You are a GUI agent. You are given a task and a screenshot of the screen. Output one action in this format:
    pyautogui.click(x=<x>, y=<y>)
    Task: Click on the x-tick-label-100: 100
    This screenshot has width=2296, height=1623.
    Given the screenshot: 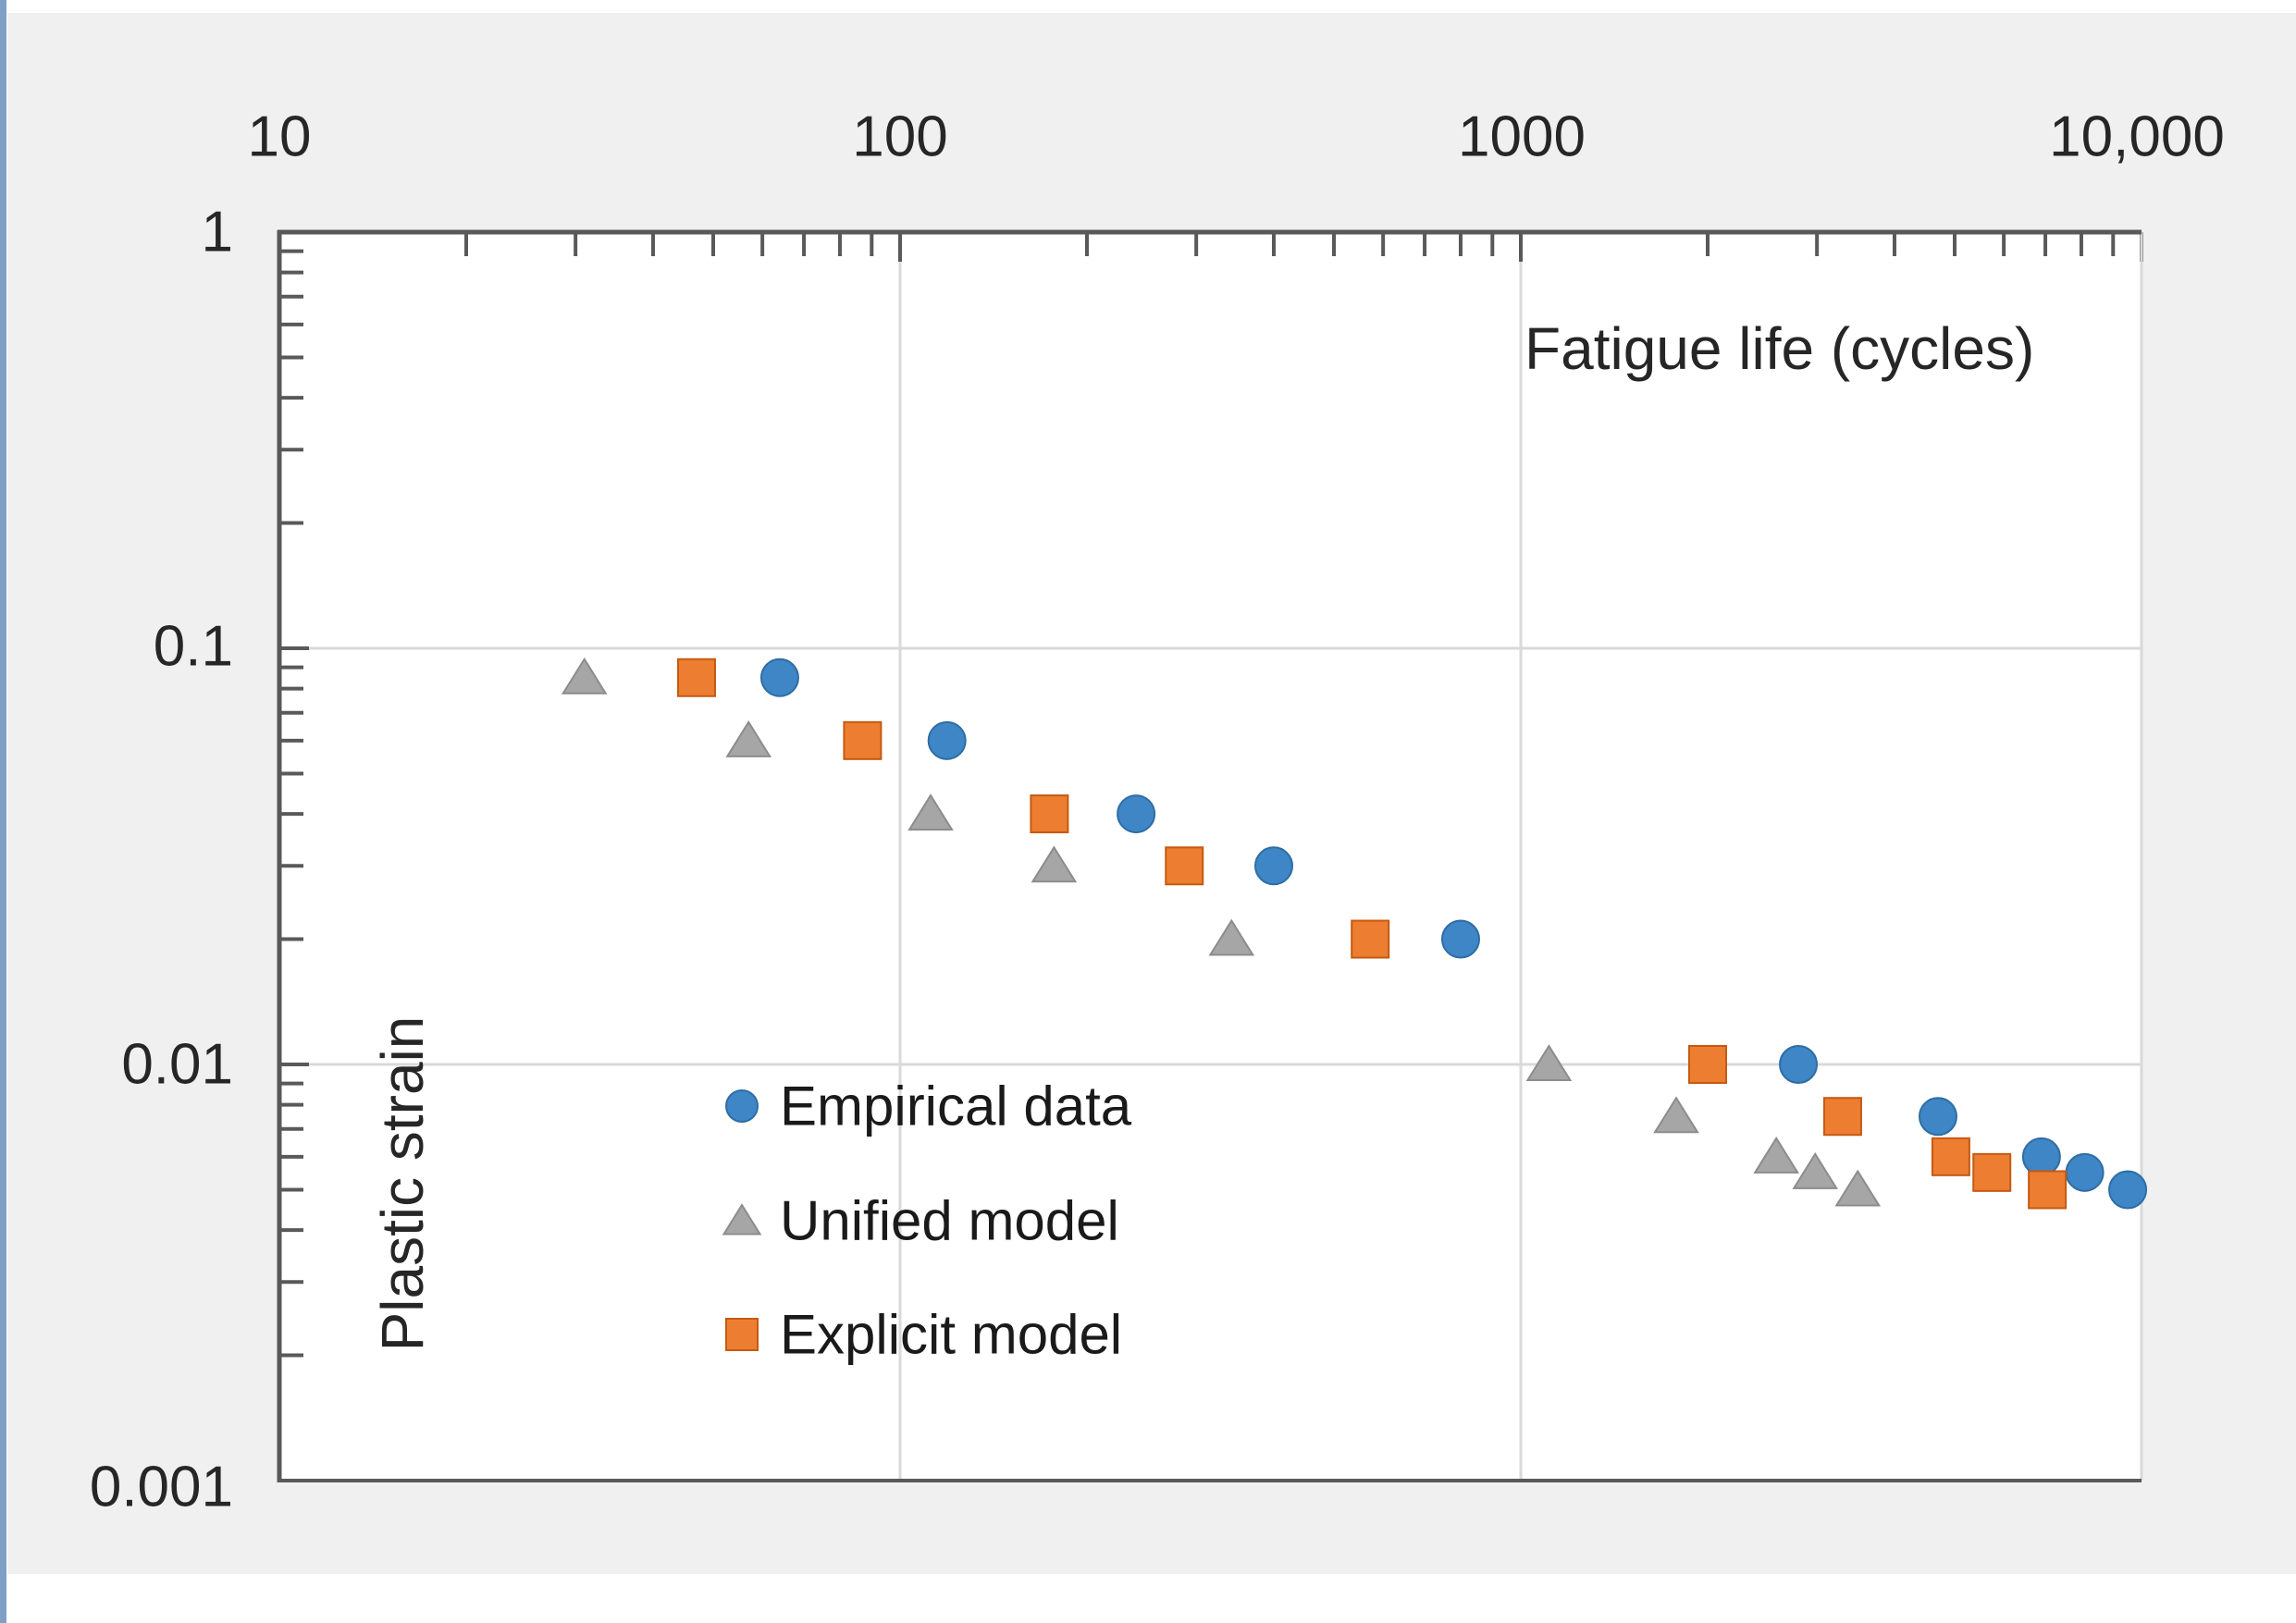 What is the action you would take?
    pyautogui.click(x=899, y=137)
    